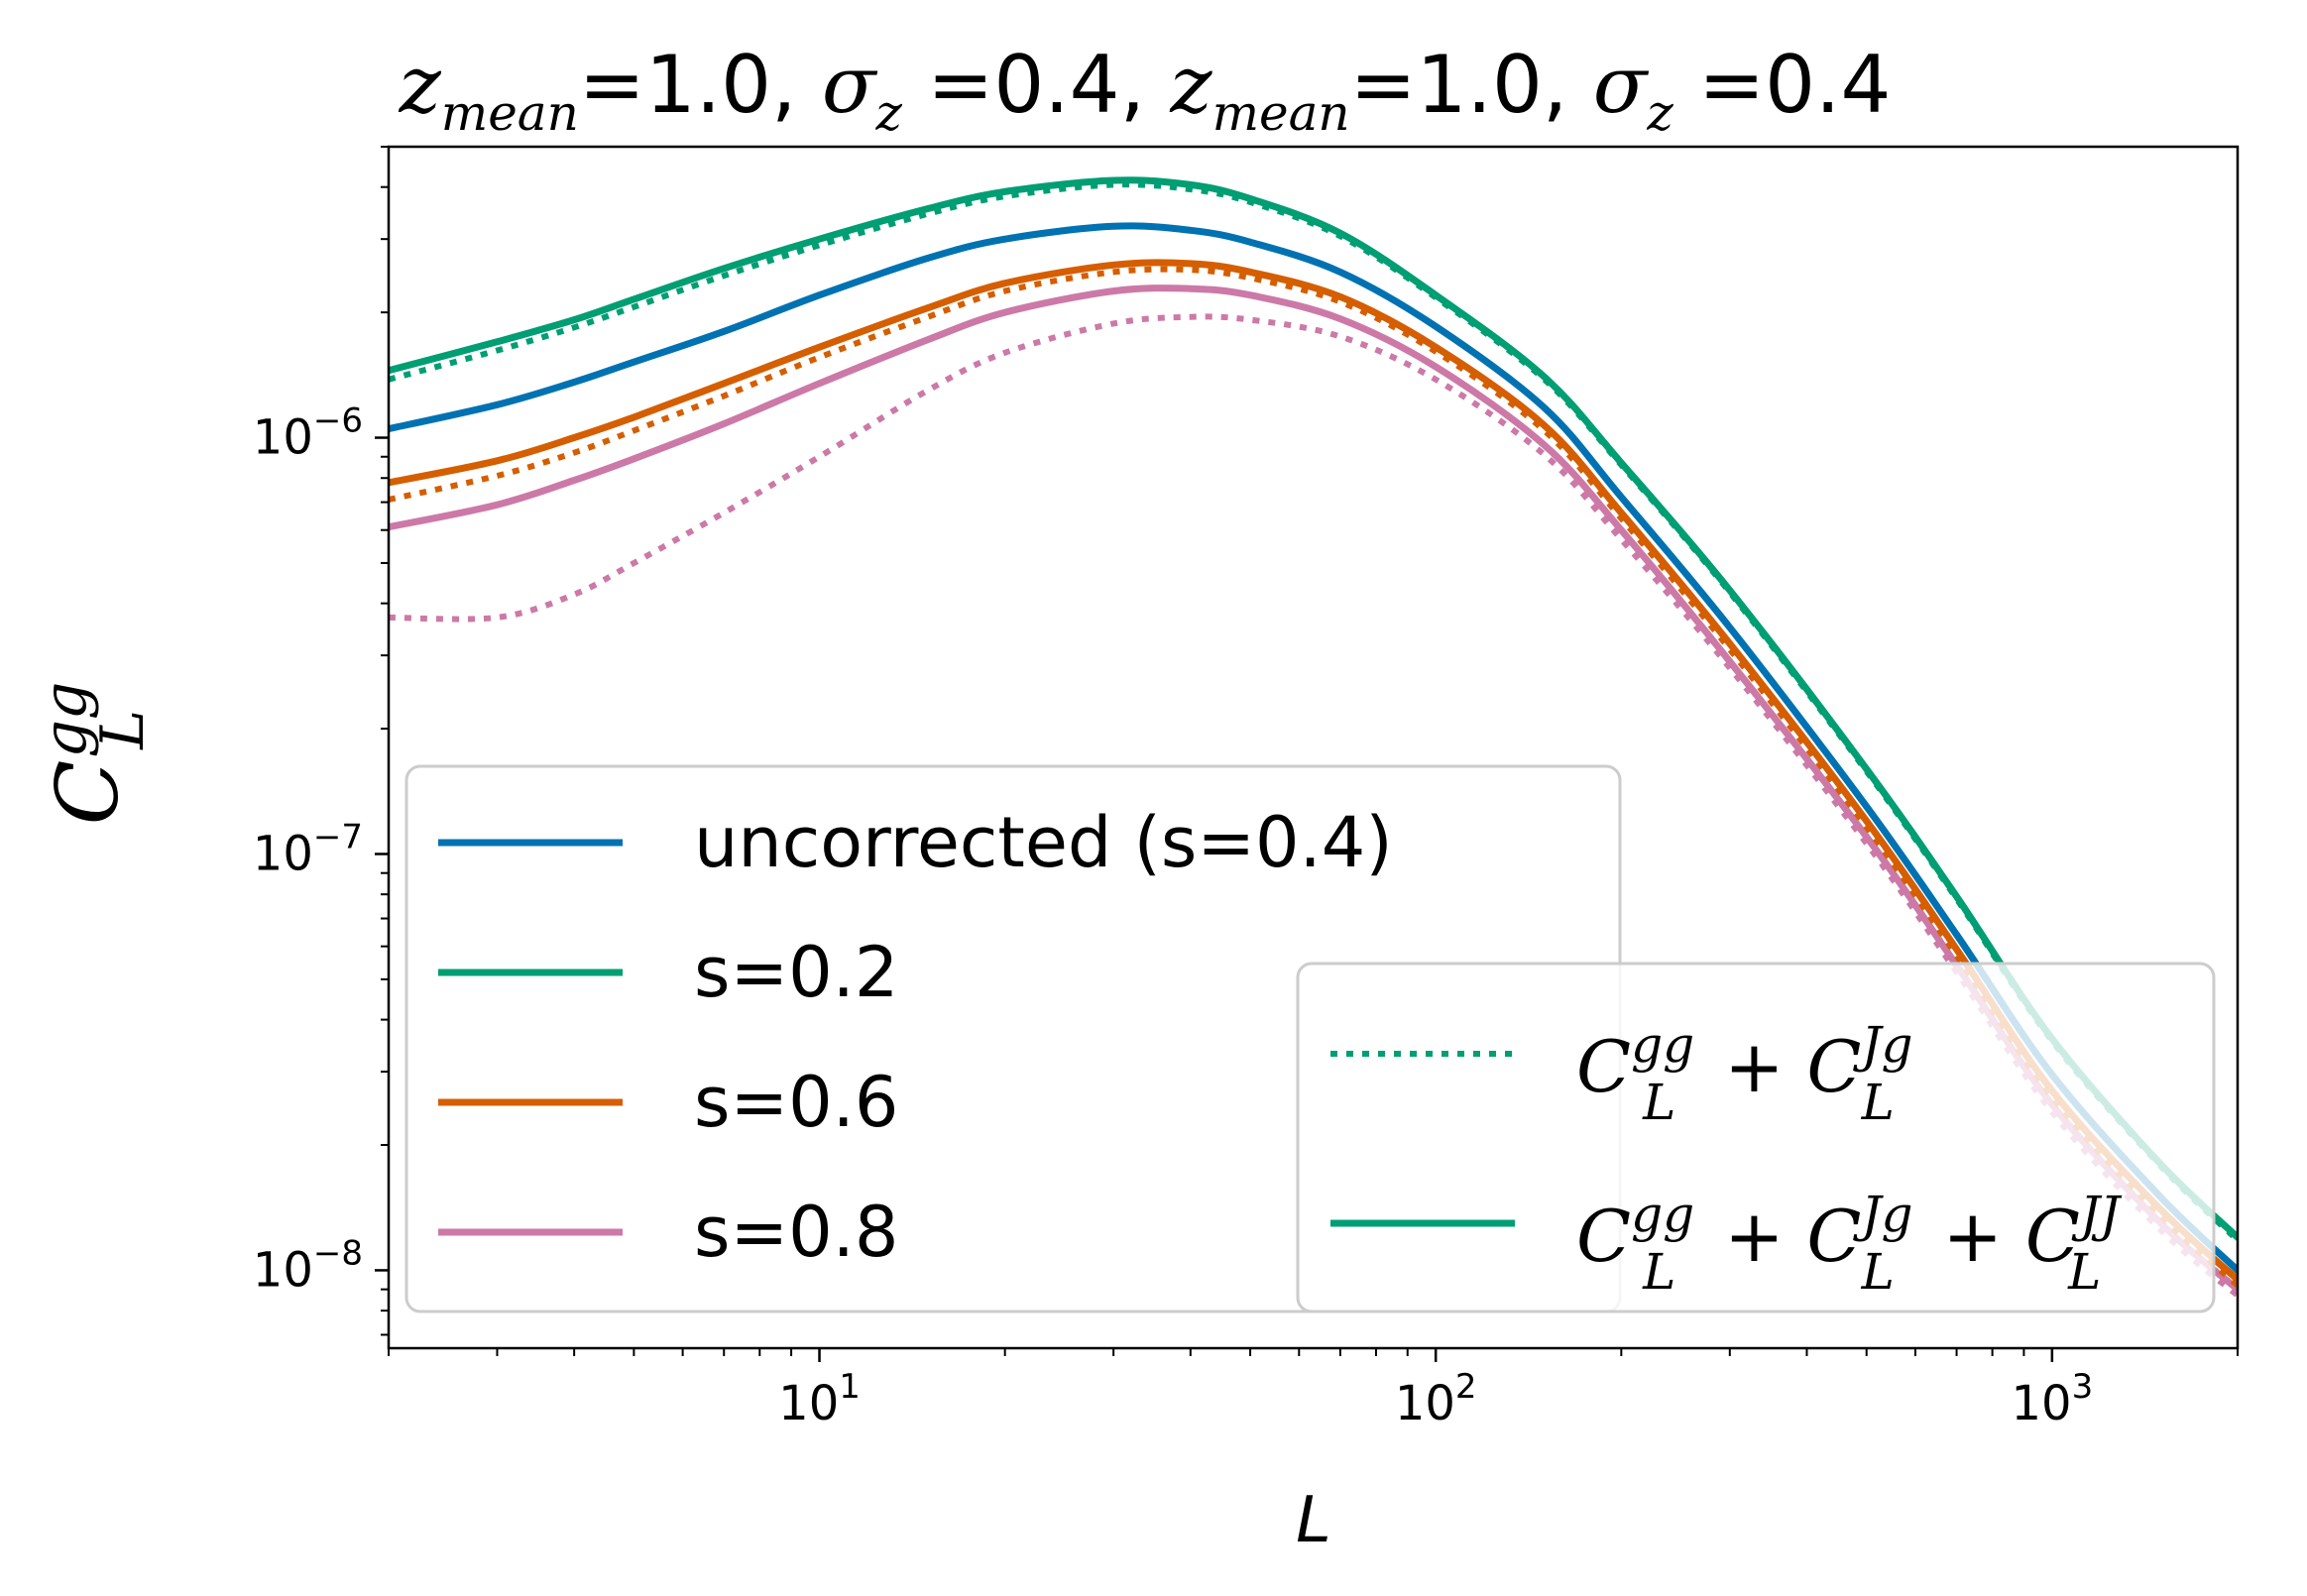  I want to click on legend-label-s-0-8: s=0.8, so click(796, 1232).